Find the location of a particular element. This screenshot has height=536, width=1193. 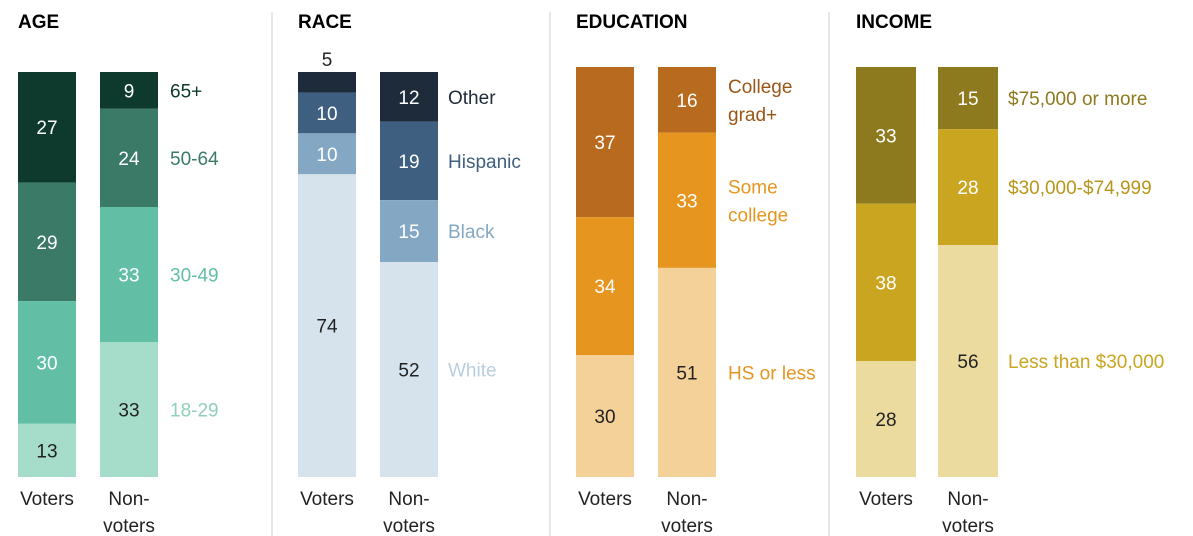

legend-label-college-grad: College grad+ is located at coordinates (760, 101).